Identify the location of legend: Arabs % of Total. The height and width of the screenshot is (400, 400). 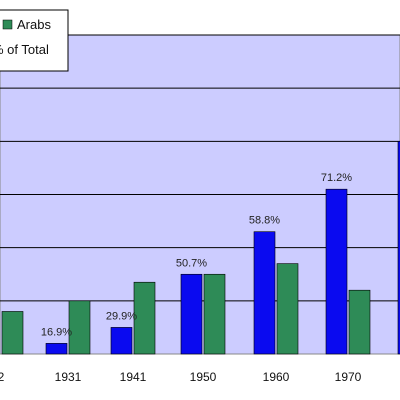
(34, 40).